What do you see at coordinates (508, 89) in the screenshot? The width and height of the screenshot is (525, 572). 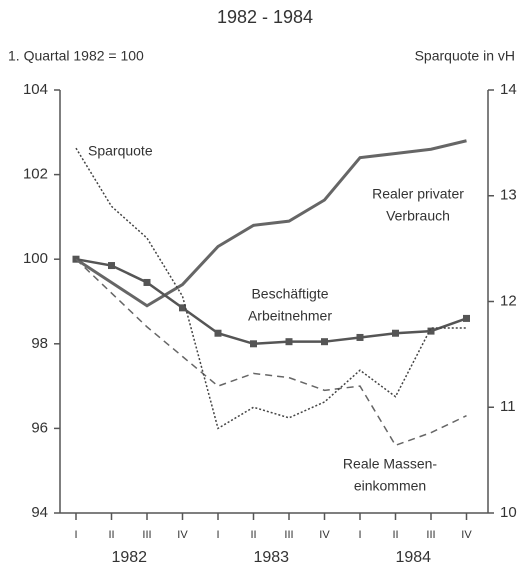 I see `y2-tick-label: 14` at bounding box center [508, 89].